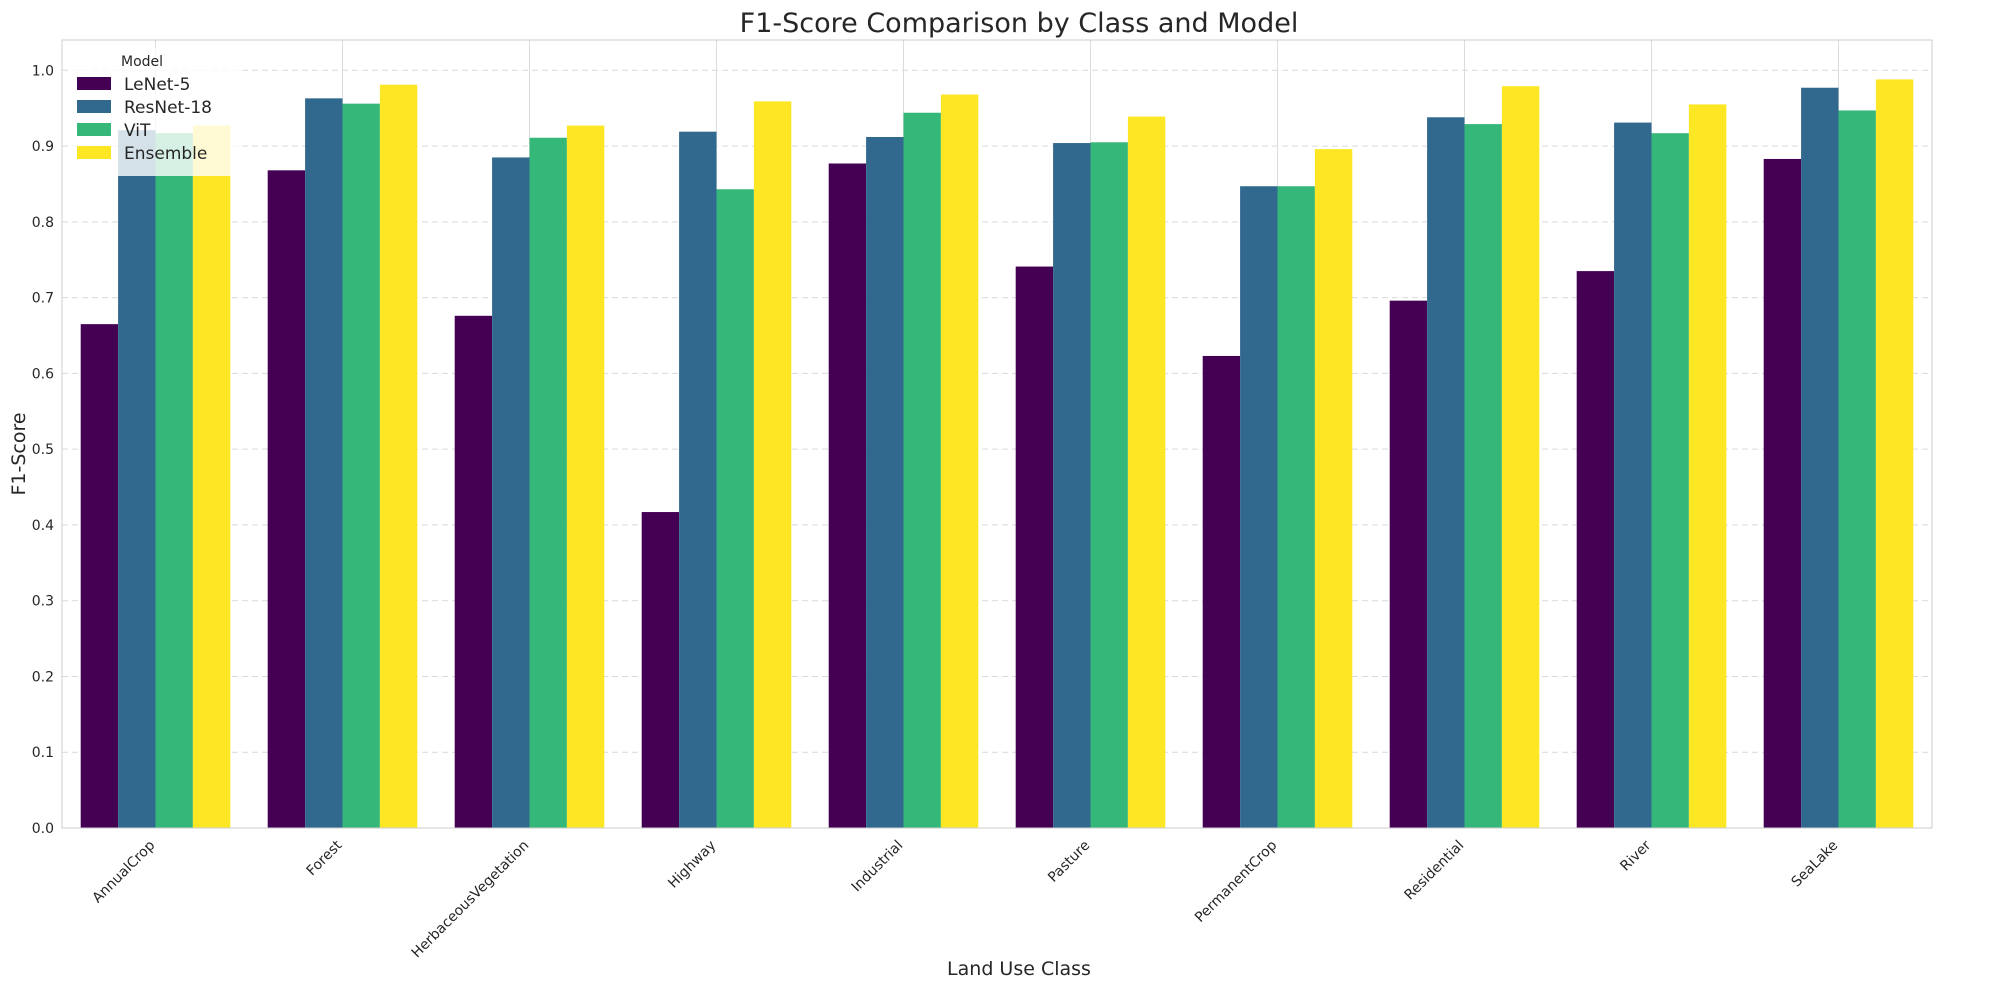 The height and width of the screenshot is (989, 1990). What do you see at coordinates (325, 858) in the screenshot?
I see `x-tick-label: Forest` at bounding box center [325, 858].